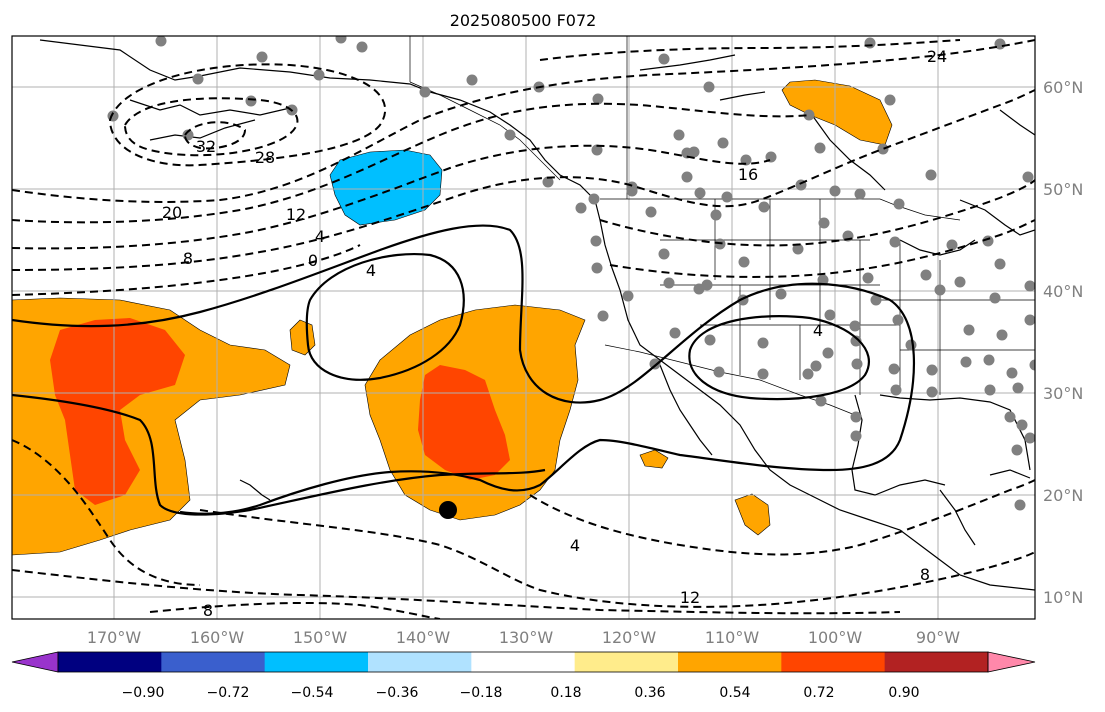 This screenshot has height=712, width=1105. I want to click on colorbar-tick: −0.72, so click(228, 693).